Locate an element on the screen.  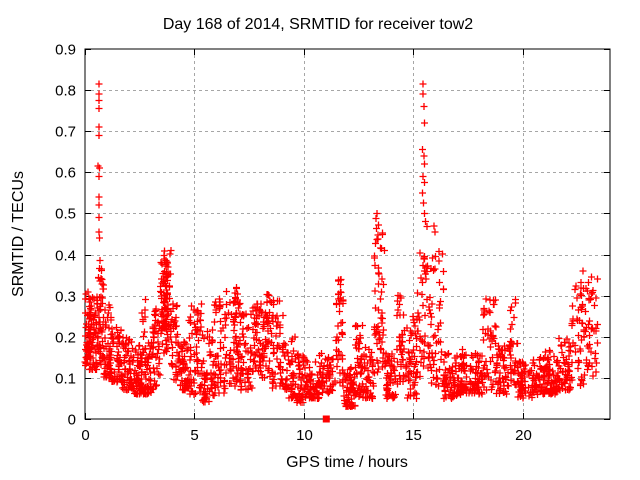
x-tick-label: 15 is located at coordinates (413, 435).